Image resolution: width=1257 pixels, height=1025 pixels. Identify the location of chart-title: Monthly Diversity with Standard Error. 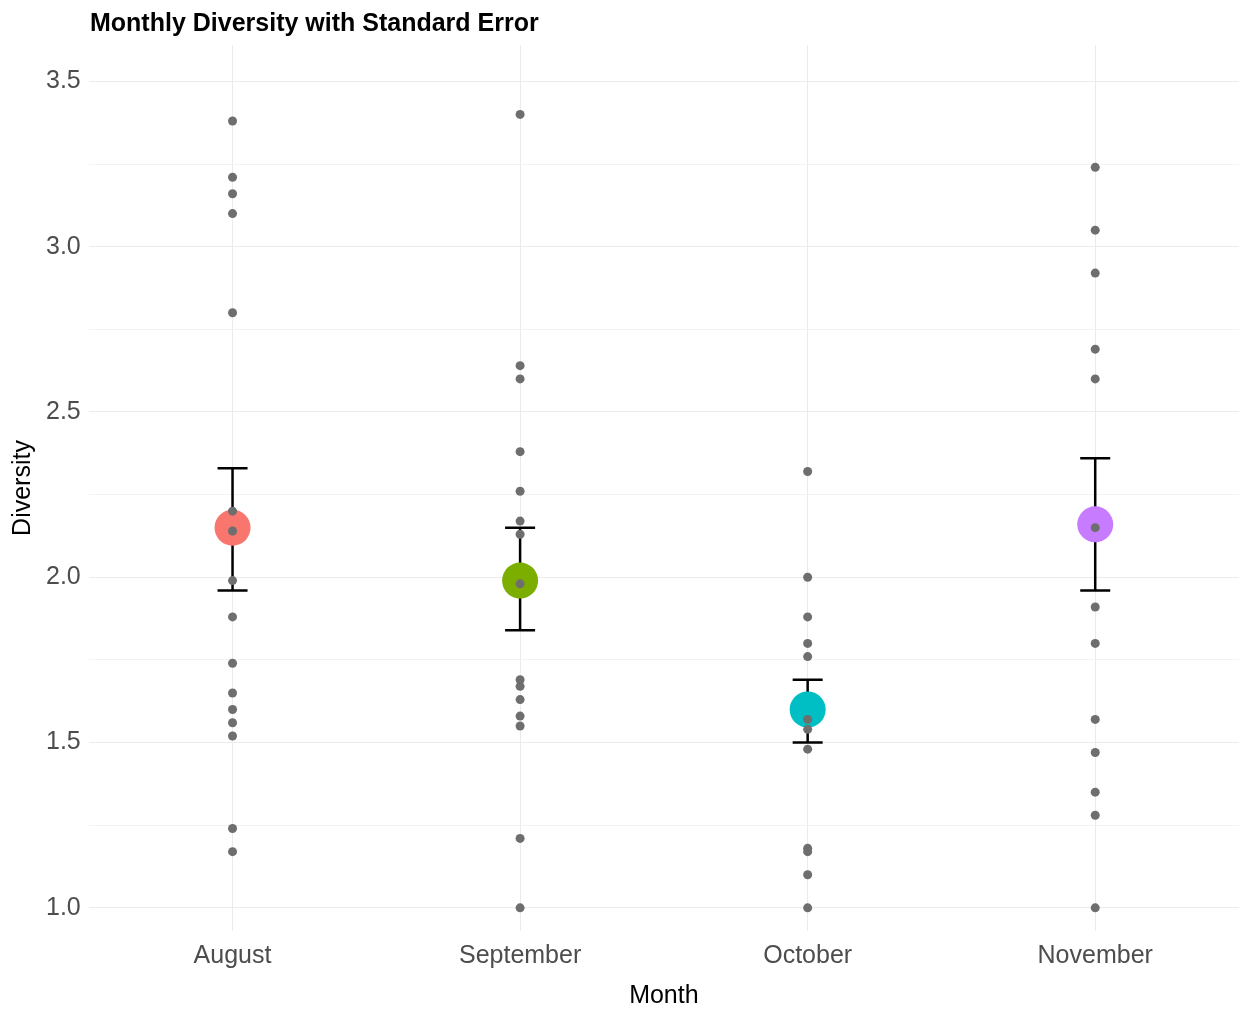
(314, 22).